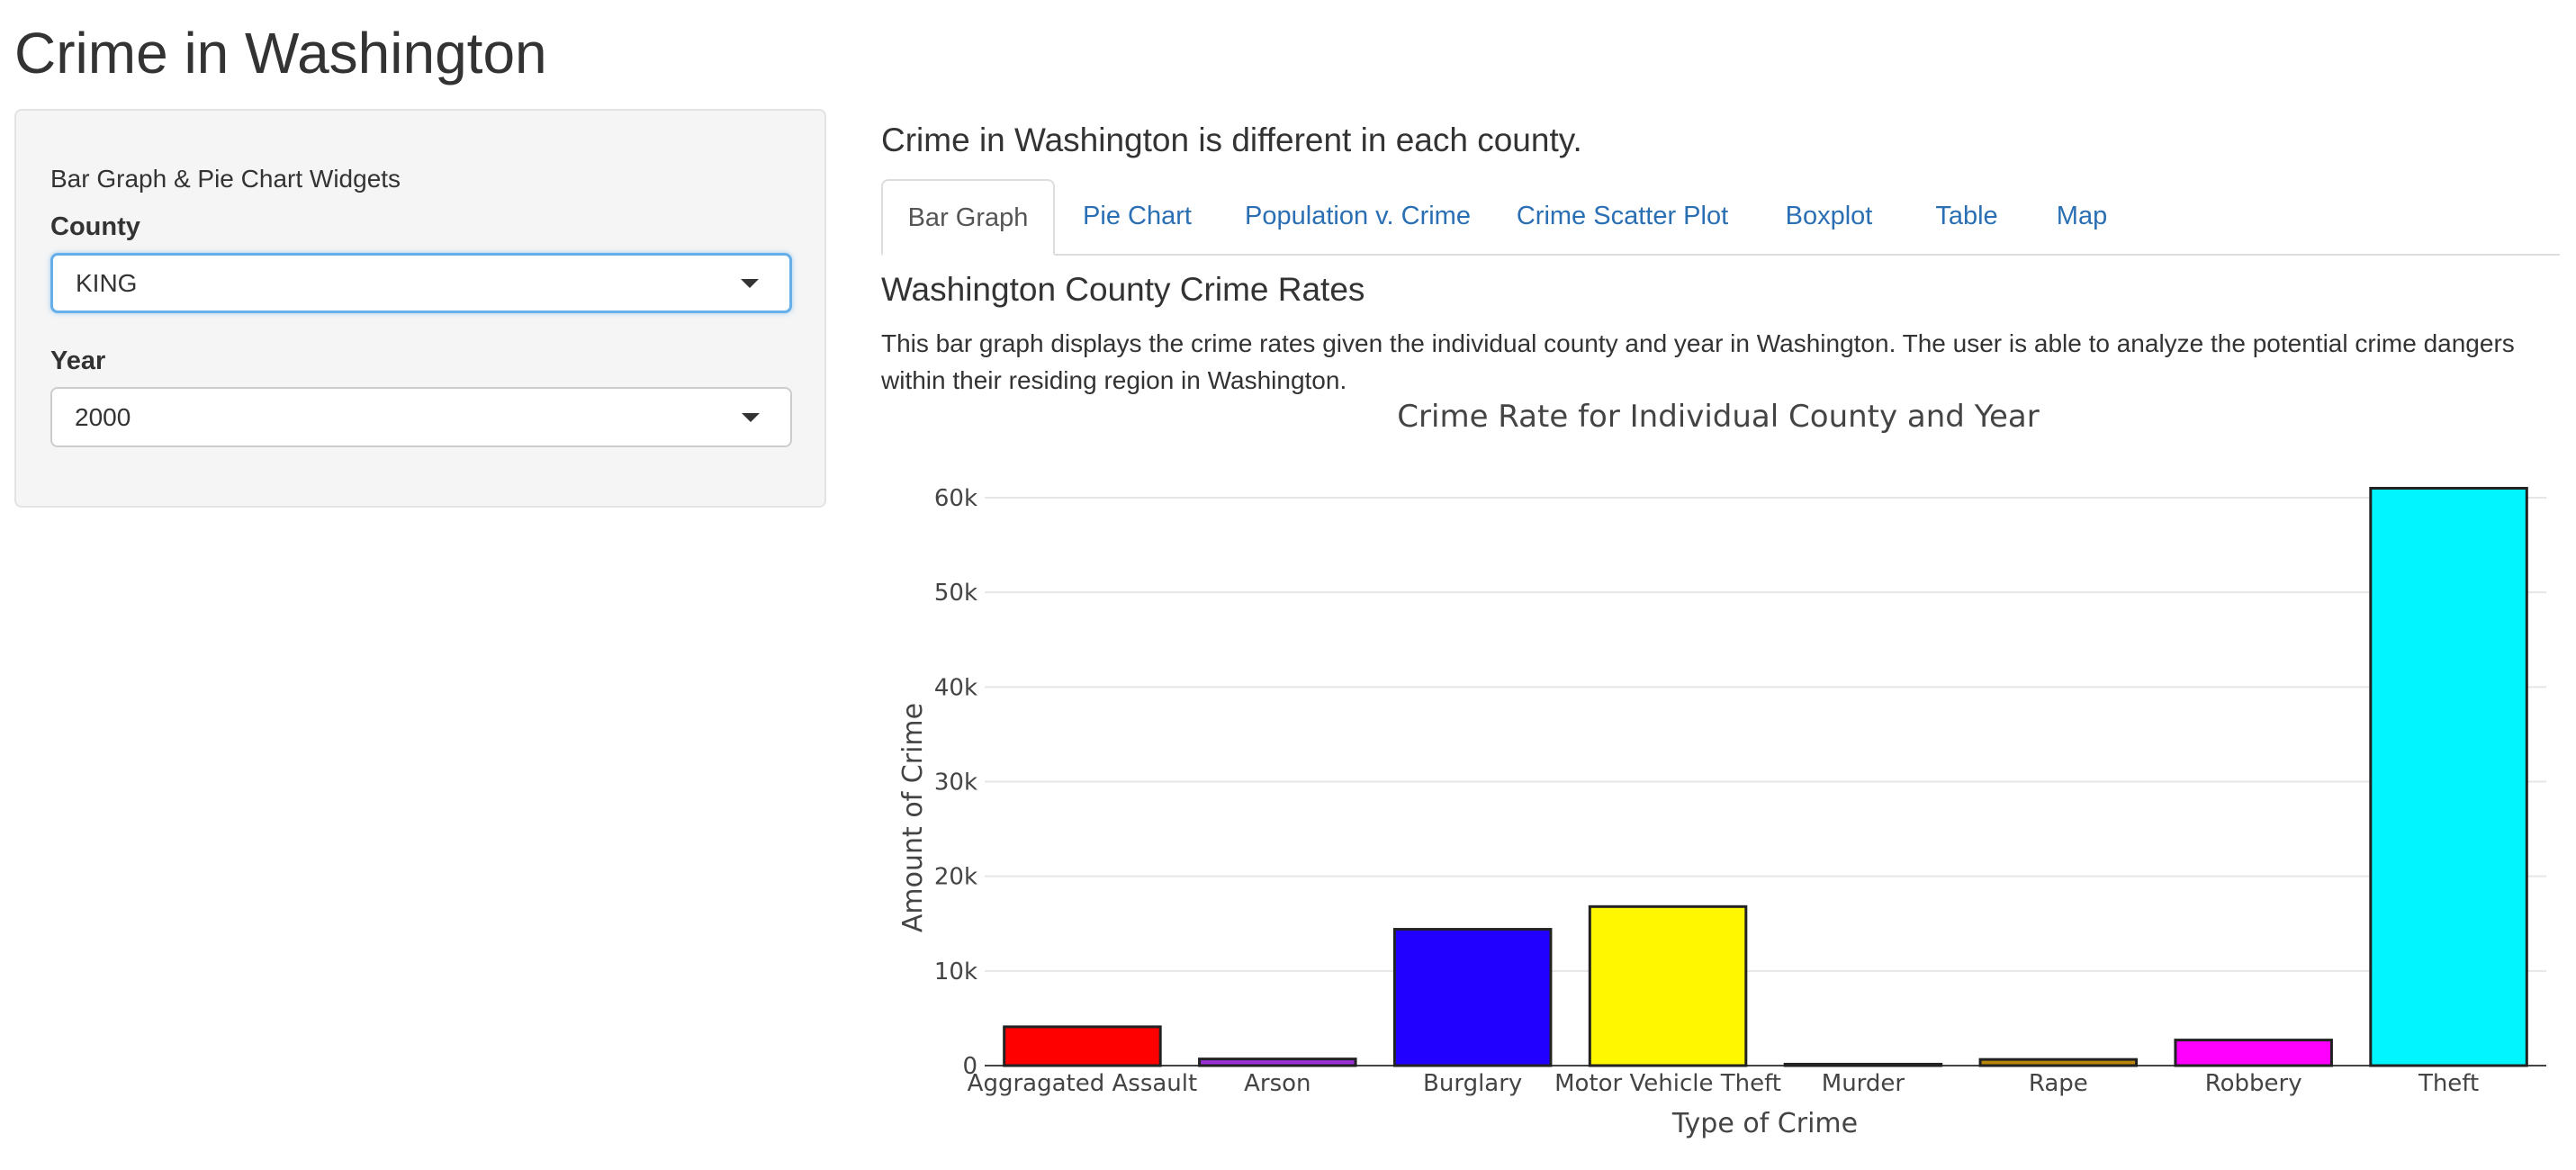  Describe the element at coordinates (955, 877) in the screenshot. I see `y-tick-label: 20k` at that location.